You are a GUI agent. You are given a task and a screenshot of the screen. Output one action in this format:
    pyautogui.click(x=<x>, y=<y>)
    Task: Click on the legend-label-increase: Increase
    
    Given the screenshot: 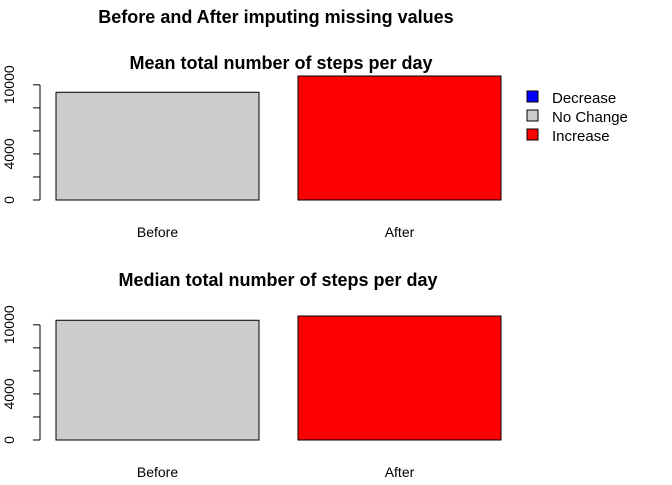 What is the action you would take?
    pyautogui.click(x=581, y=136)
    